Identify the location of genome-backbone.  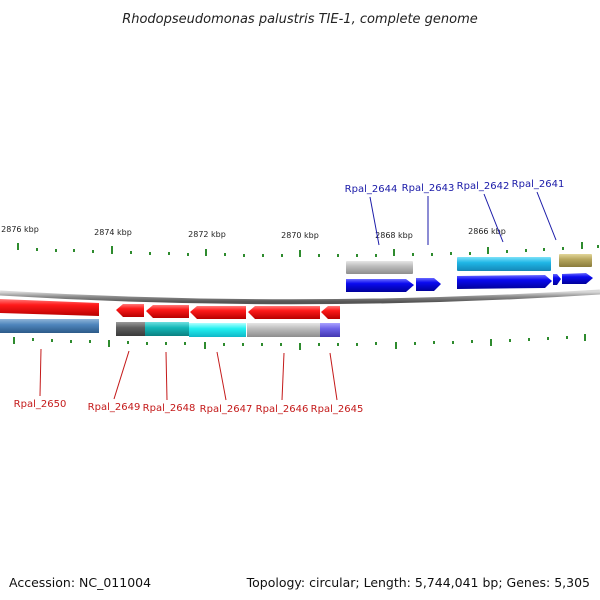
(300, 297).